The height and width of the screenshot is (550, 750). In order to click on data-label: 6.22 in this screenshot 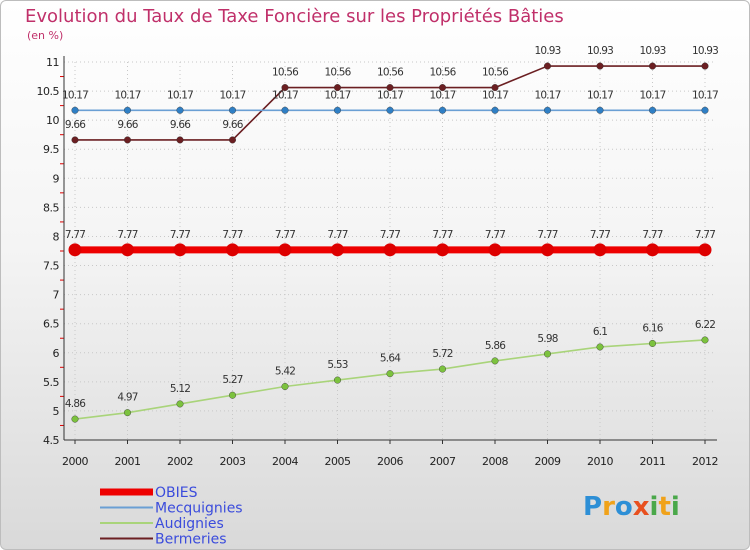, I will do `click(705, 325)`.